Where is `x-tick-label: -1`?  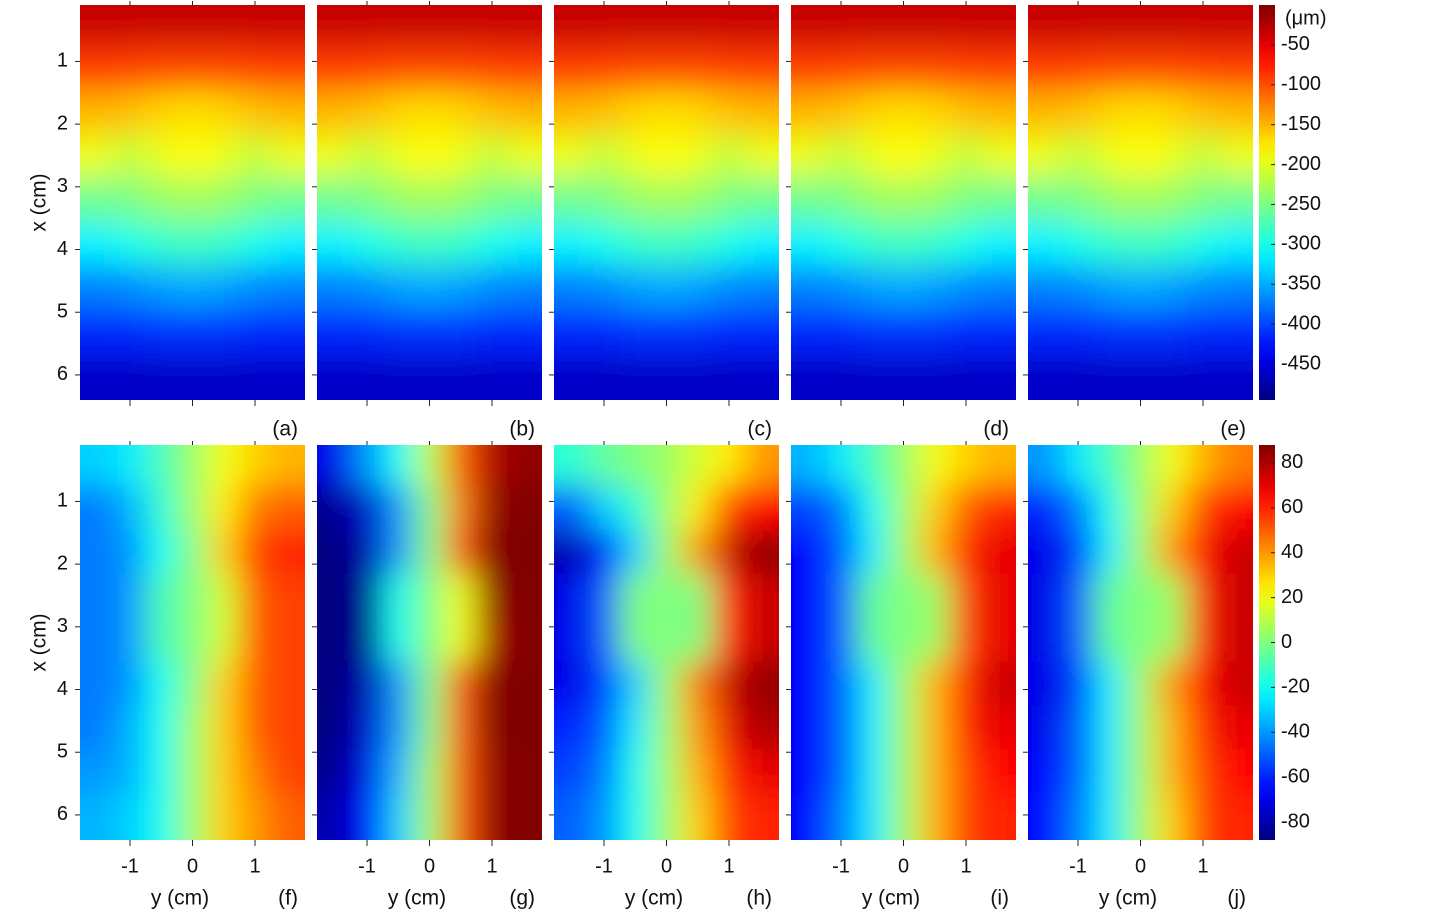 x-tick-label: -1 is located at coordinates (604, 866).